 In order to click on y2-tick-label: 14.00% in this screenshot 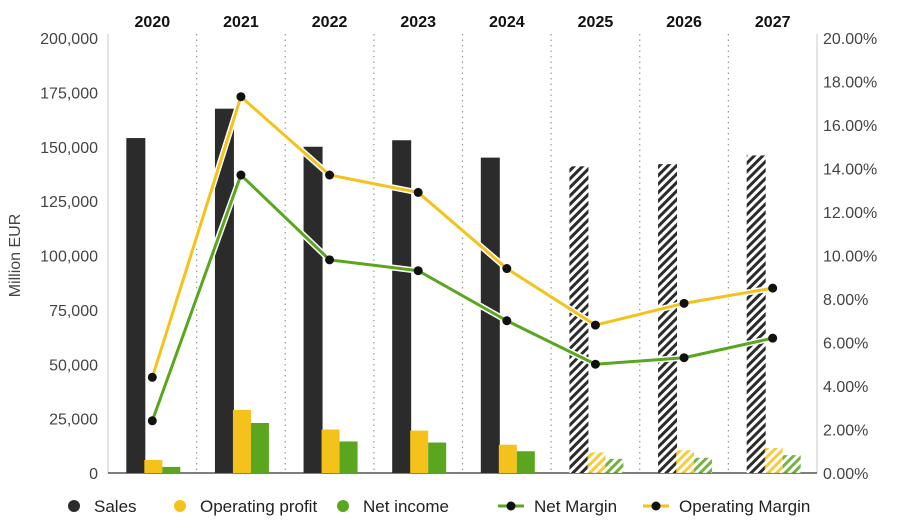, I will do `click(850, 170)`.